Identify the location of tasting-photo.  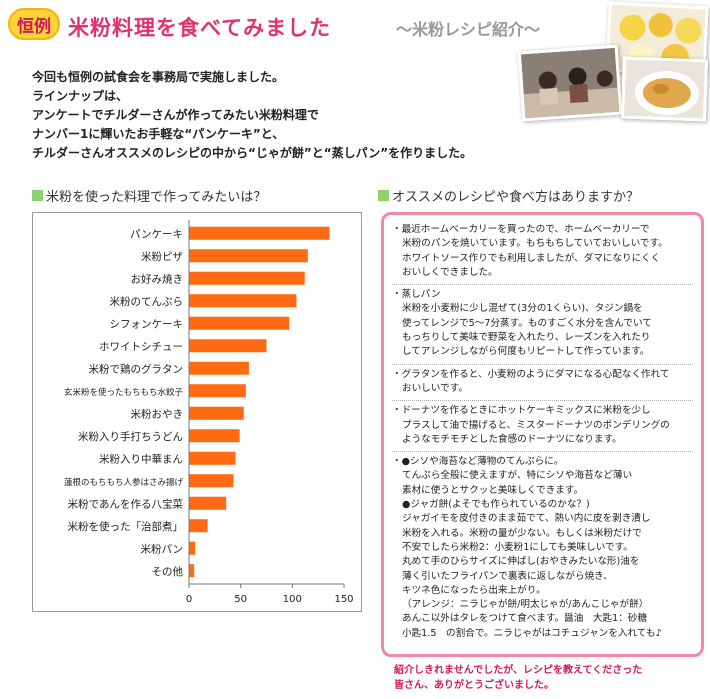
(570, 83).